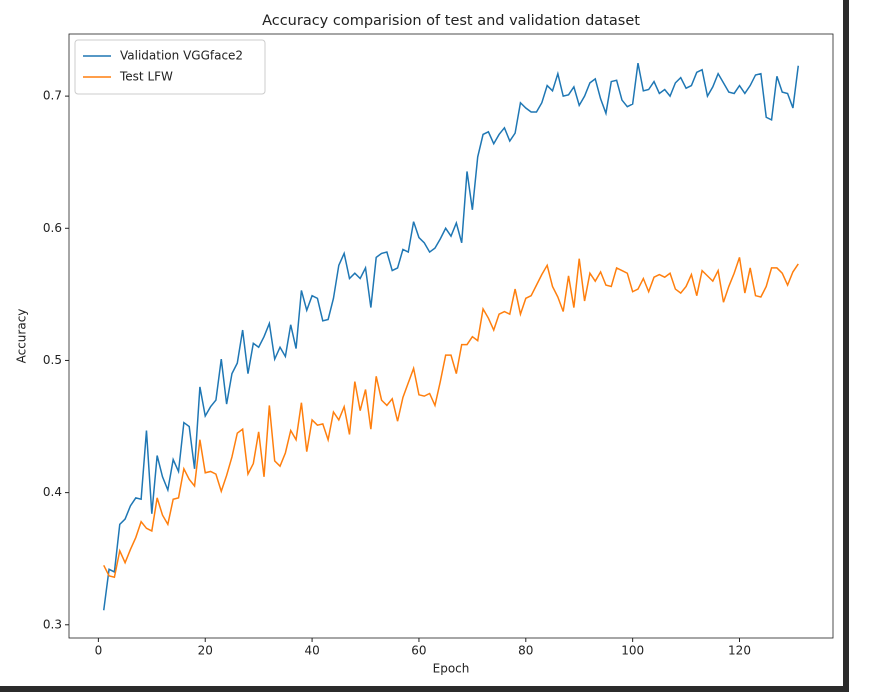 The height and width of the screenshot is (692, 880). Describe the element at coordinates (52, 228) in the screenshot. I see `y-tick-label: 0.6` at that location.